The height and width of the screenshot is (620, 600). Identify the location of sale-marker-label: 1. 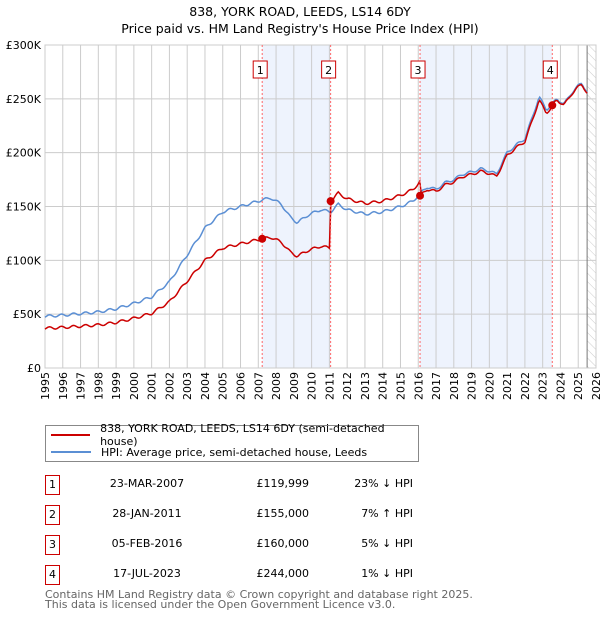
(260, 70).